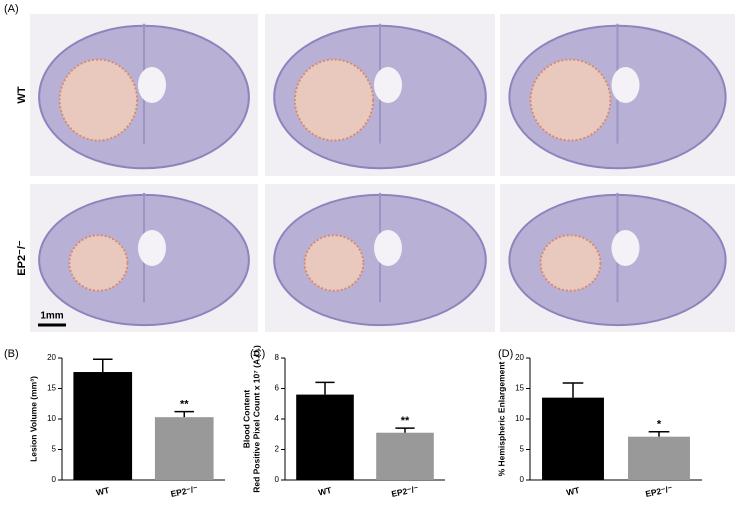 Image resolution: width=746 pixels, height=509 pixels. What do you see at coordinates (33, 419) in the screenshot?
I see `y-axis-label: Lesion Volume (mm³)` at bounding box center [33, 419].